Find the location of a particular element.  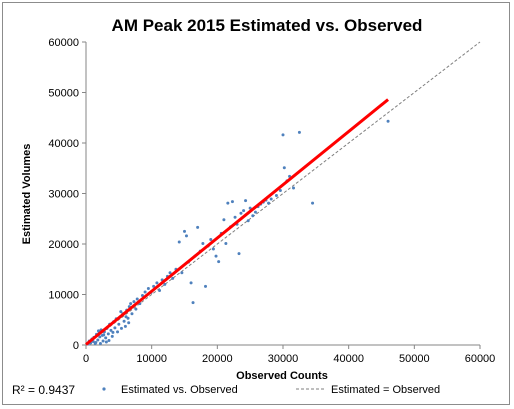

y-tick-label: 30000 is located at coordinates (63, 195).